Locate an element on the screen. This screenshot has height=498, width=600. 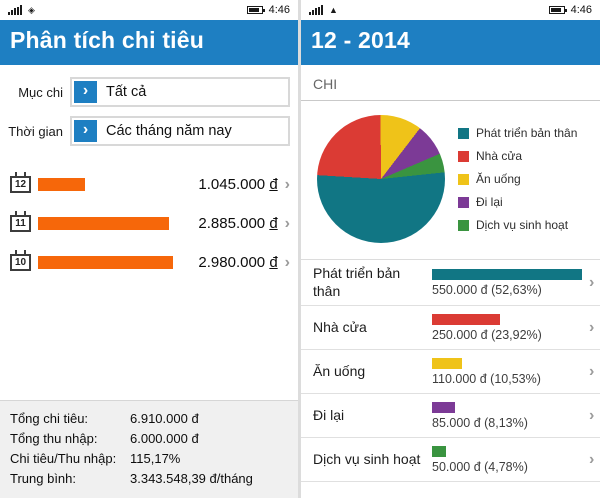
month-row-11: 11 2.885.000 đ › is located at coordinates (149, 223).